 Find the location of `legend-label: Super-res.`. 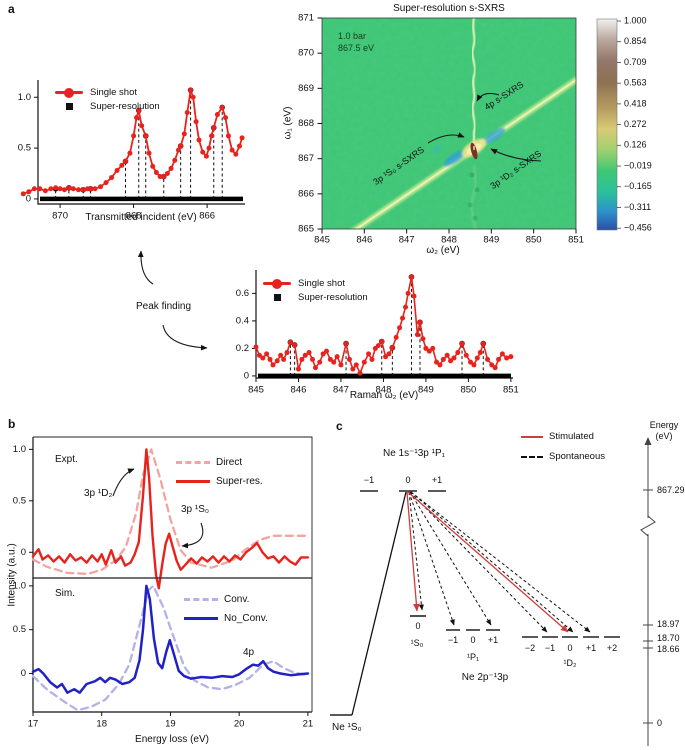

legend-label: Super-res. is located at coordinates (239, 481).